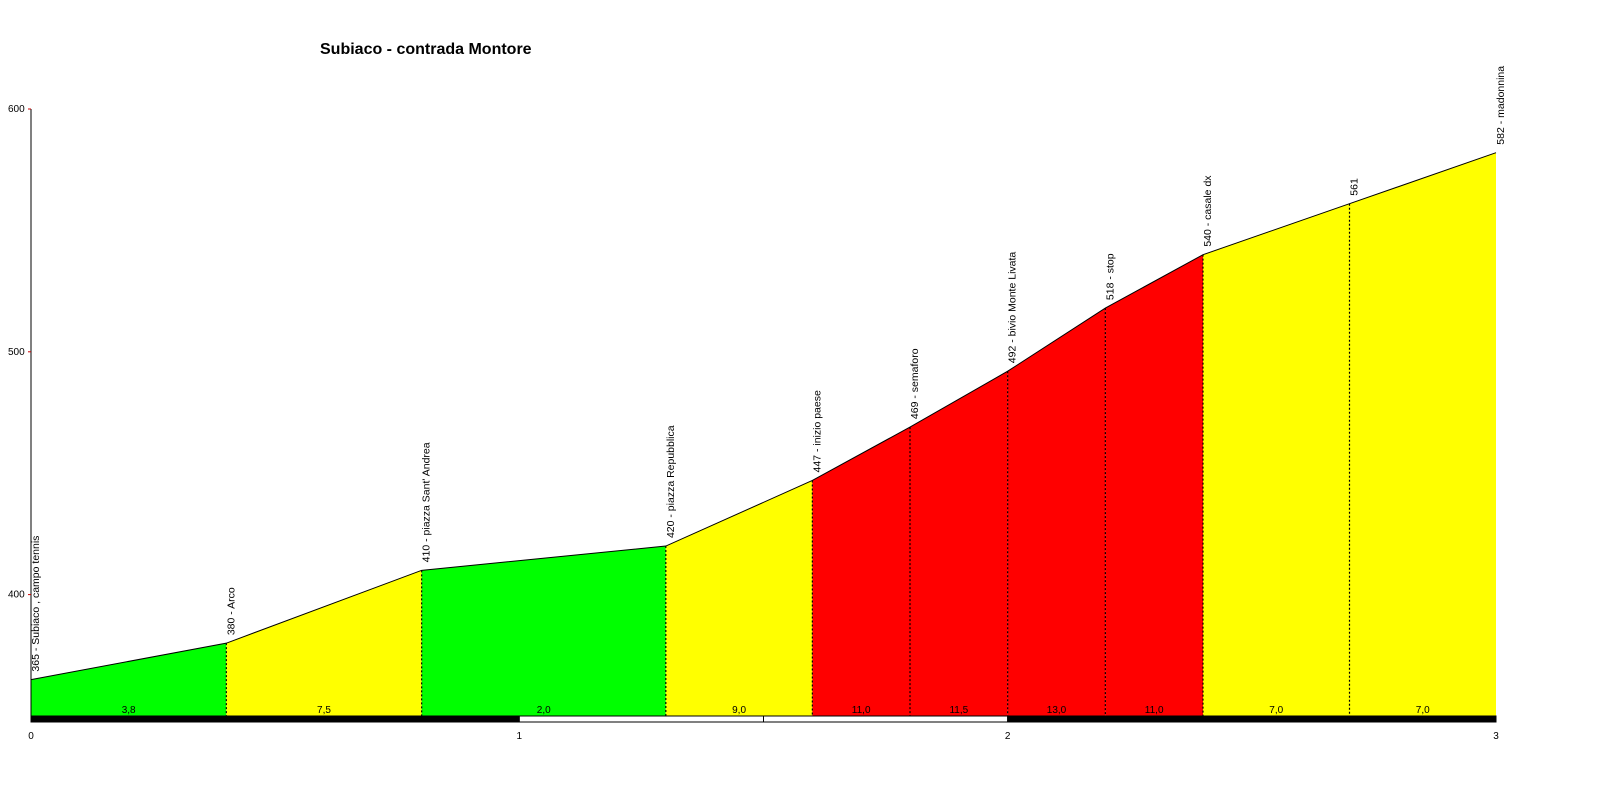 This screenshot has width=1600, height=800. Describe the element at coordinates (427, 502) in the screenshot. I see `waypoint-label: 410 - piazza Sant' Andrea` at that location.